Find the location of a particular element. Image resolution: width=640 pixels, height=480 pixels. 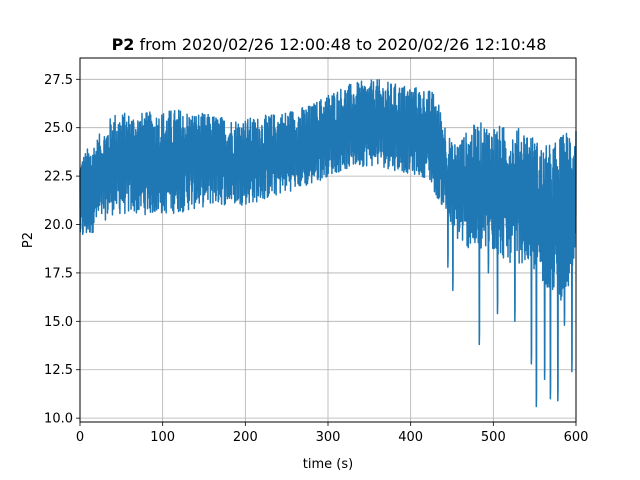

x-tick-label: 100 is located at coordinates (162, 437).